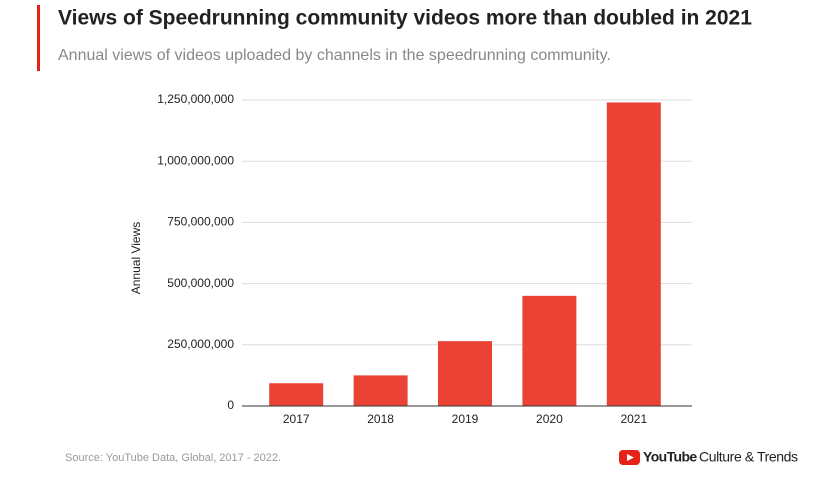 This screenshot has height=488, width=840. I want to click on brand-logo: YouTube Culture & Trends, so click(708, 457).